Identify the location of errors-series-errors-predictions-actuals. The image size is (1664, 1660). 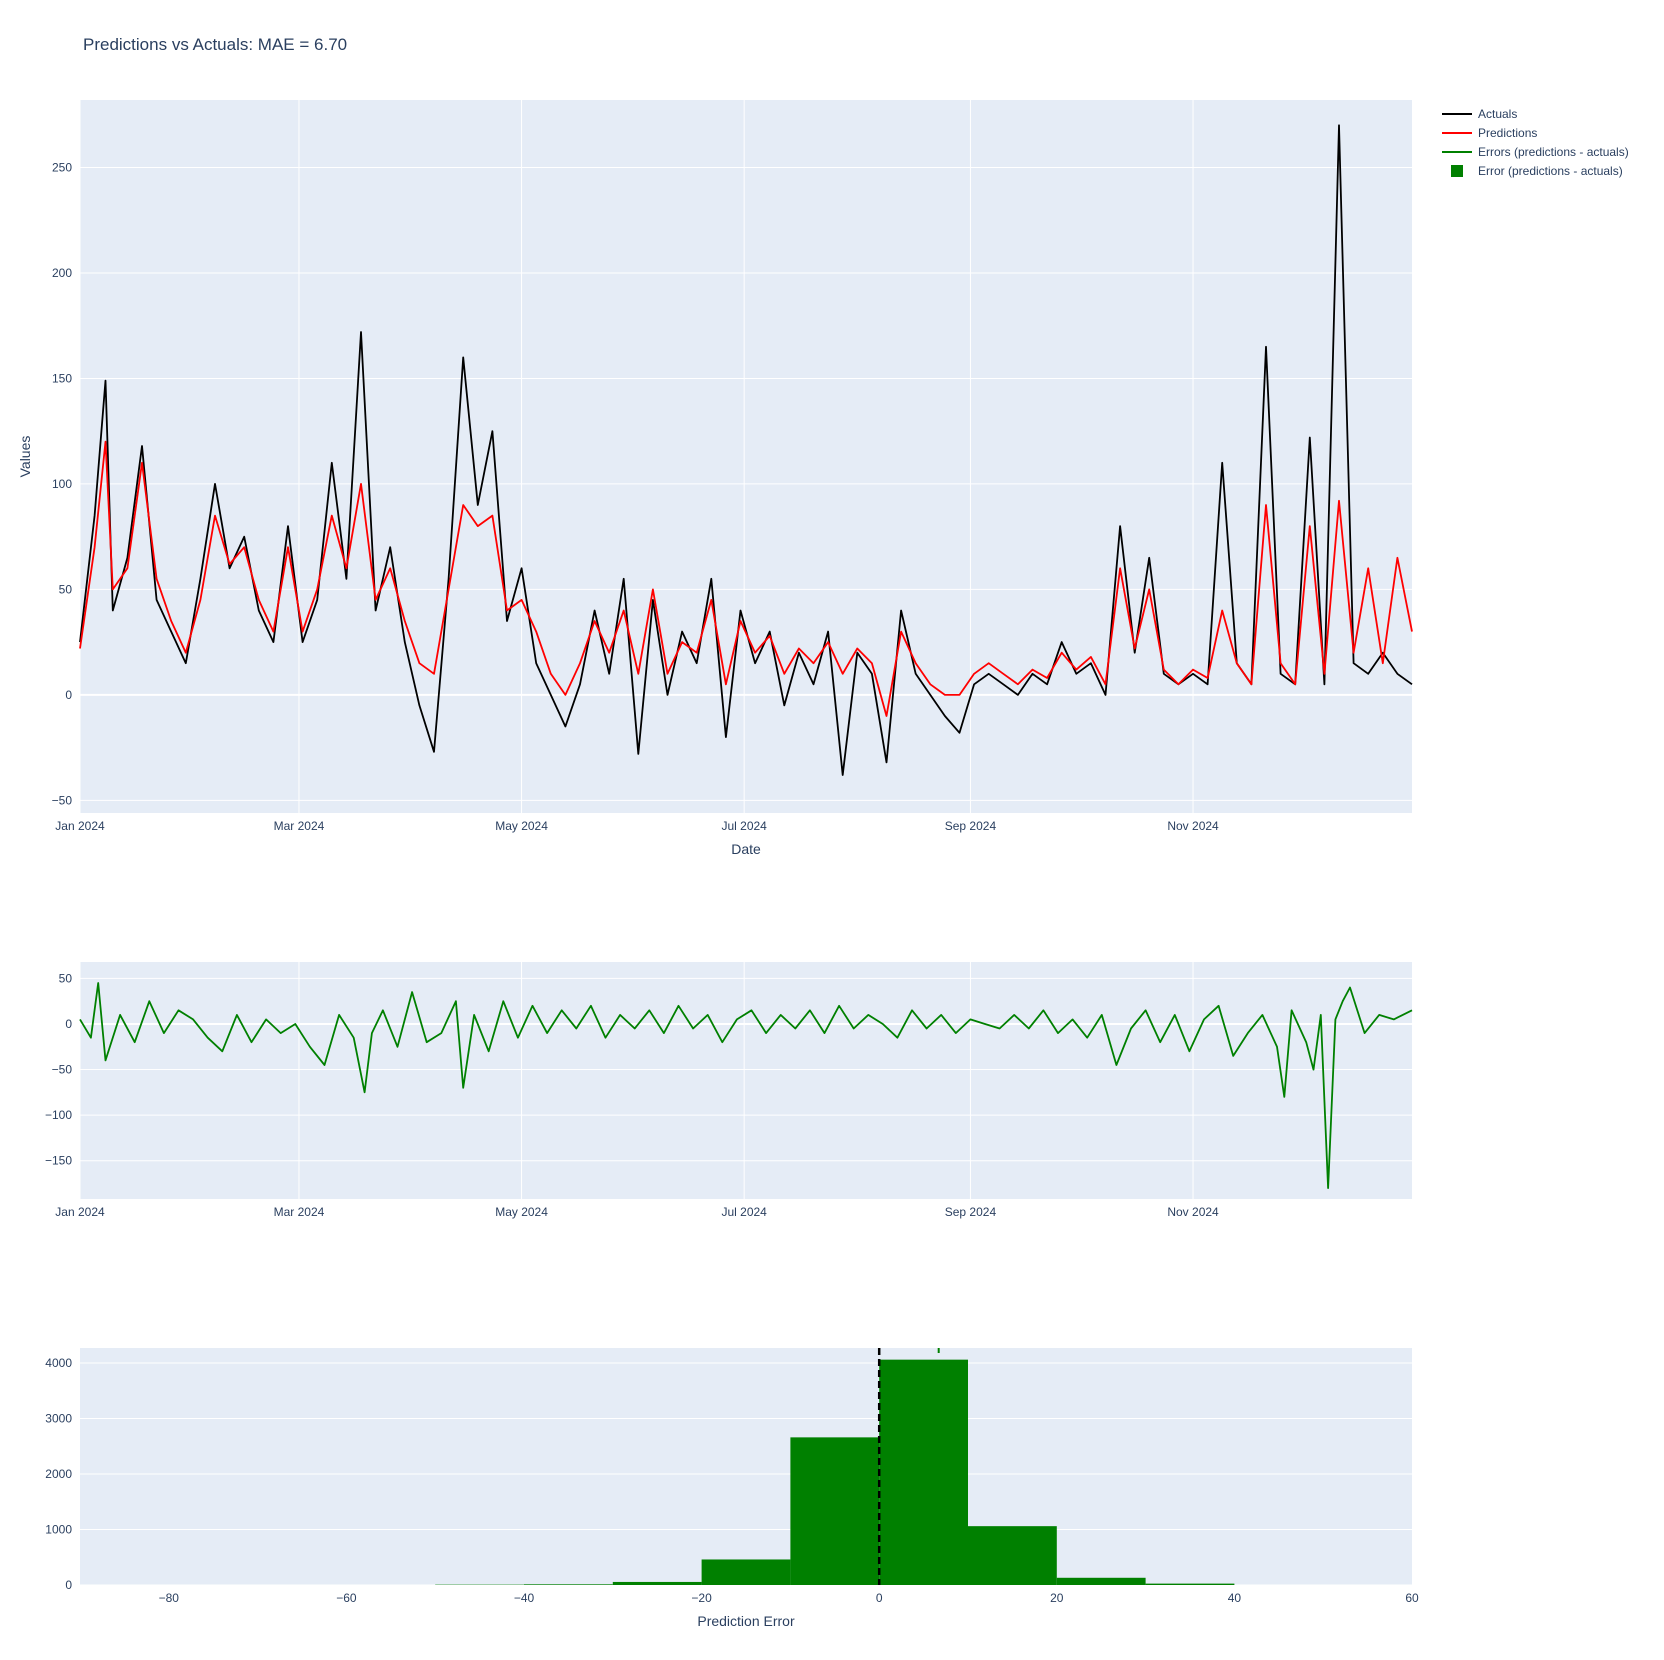
(746, 1085).